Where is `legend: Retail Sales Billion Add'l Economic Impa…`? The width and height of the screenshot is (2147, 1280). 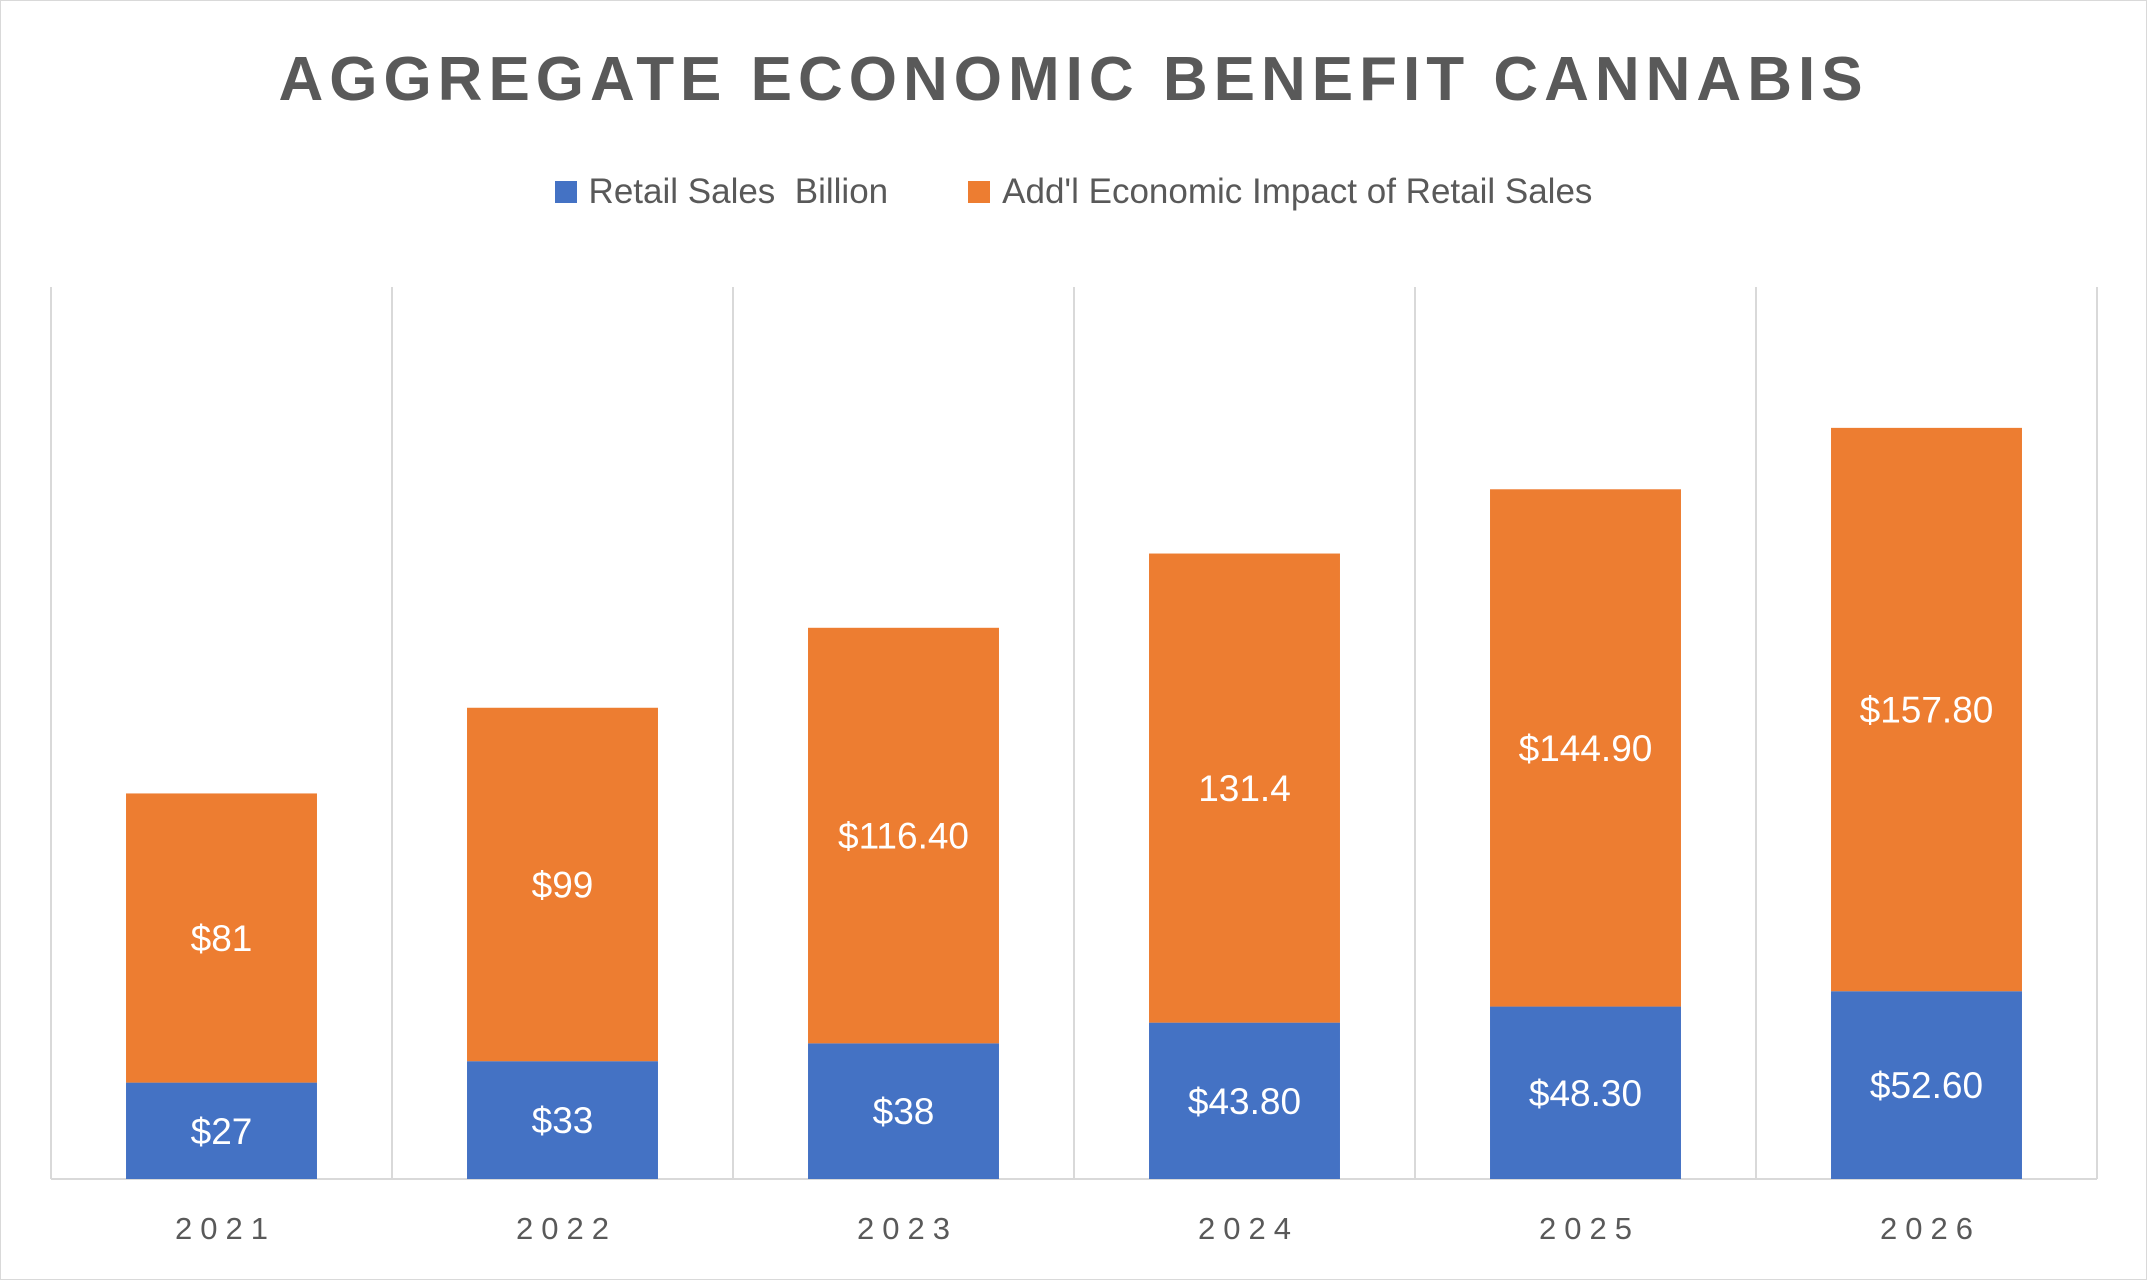 legend: Retail Sales Billion Add'l Economic Impa… is located at coordinates (1073, 192).